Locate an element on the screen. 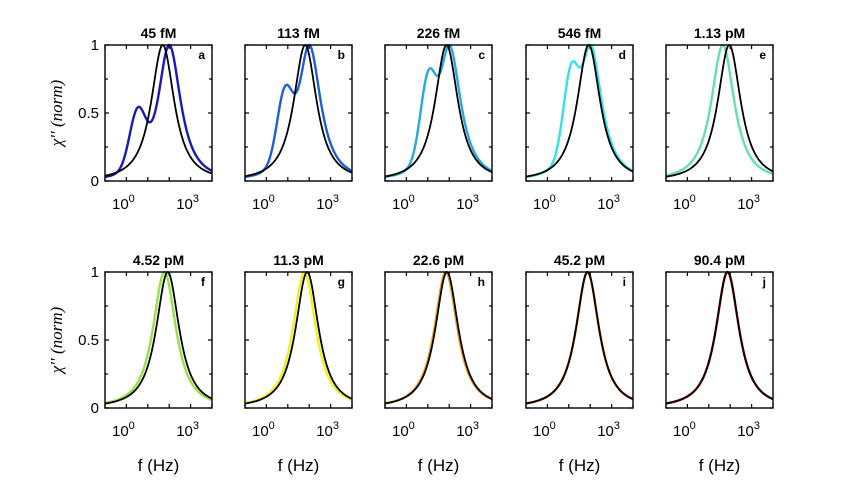  reference-line-h is located at coordinates (438, 338).